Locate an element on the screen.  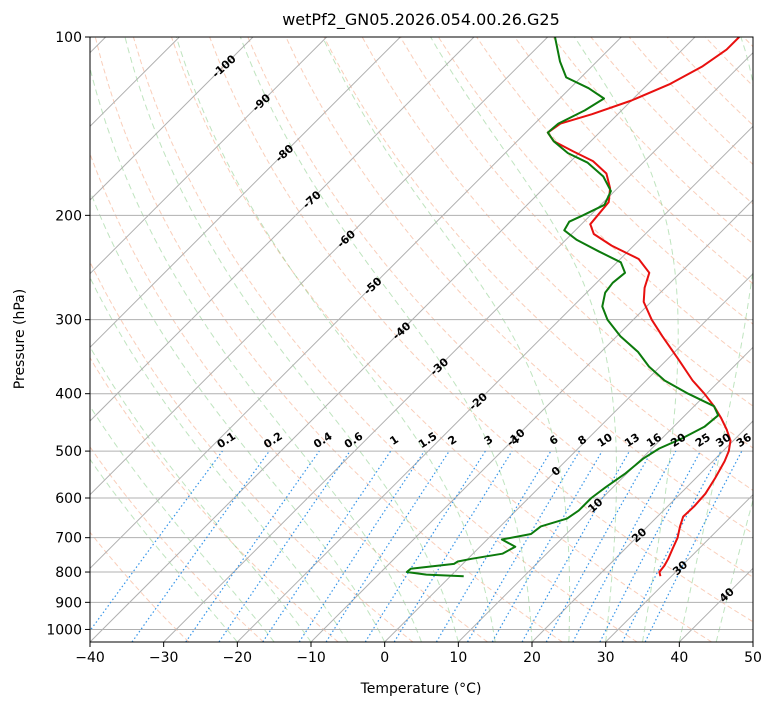
x-tick-label: 20 is located at coordinates (532, 658).